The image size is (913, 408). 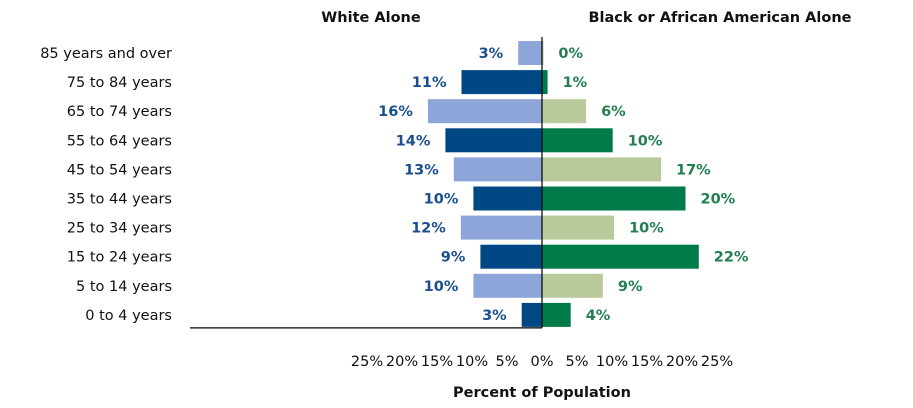 I want to click on category-label: 65 to 74 years, so click(x=119, y=112).